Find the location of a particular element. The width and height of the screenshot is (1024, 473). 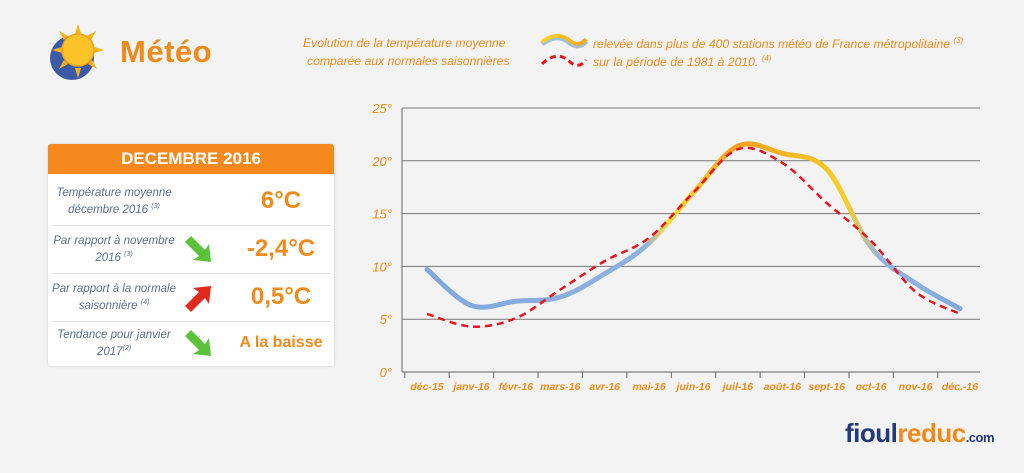

x-tick-label: oct-16 is located at coordinates (871, 387).